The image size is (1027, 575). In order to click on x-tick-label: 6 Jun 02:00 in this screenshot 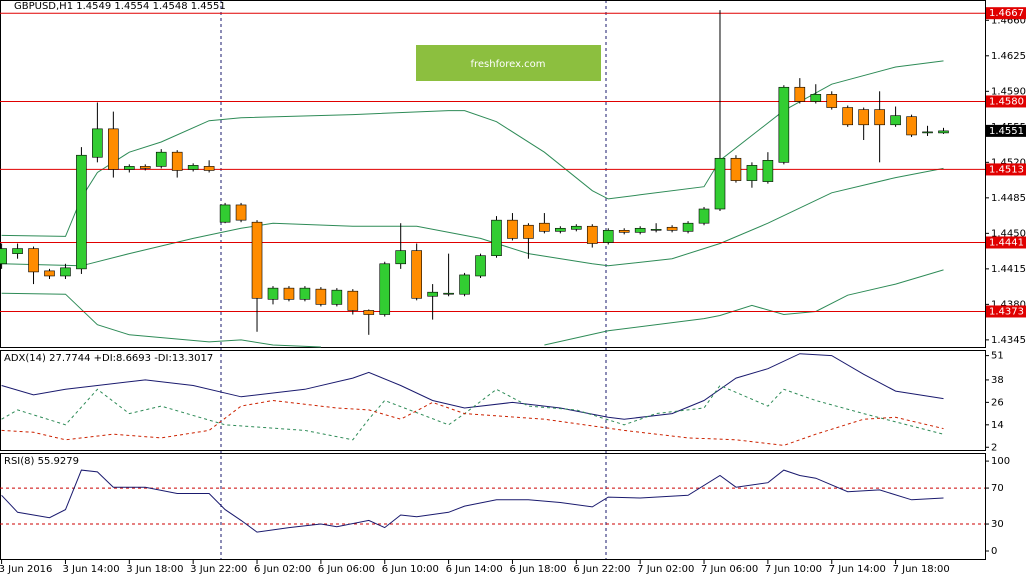, I will do `click(282, 569)`.